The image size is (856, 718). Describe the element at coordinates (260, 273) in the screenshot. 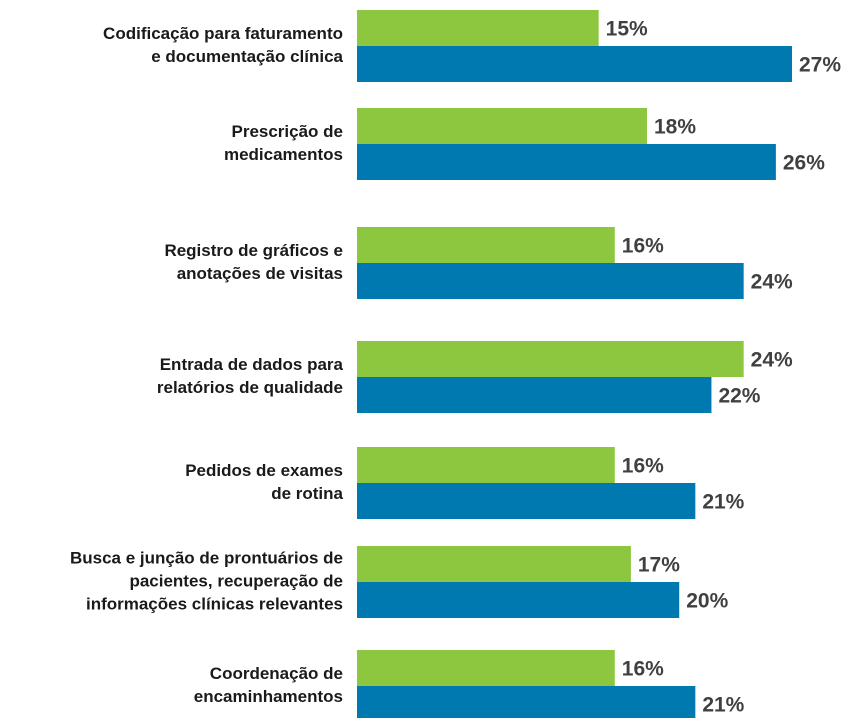

I see `category-label: anotações de visitas` at that location.